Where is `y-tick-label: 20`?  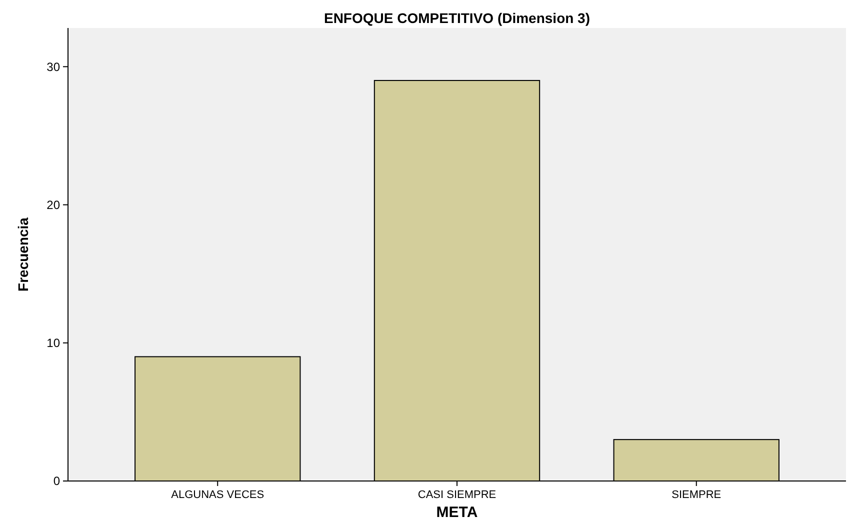 y-tick-label: 20 is located at coordinates (53, 205).